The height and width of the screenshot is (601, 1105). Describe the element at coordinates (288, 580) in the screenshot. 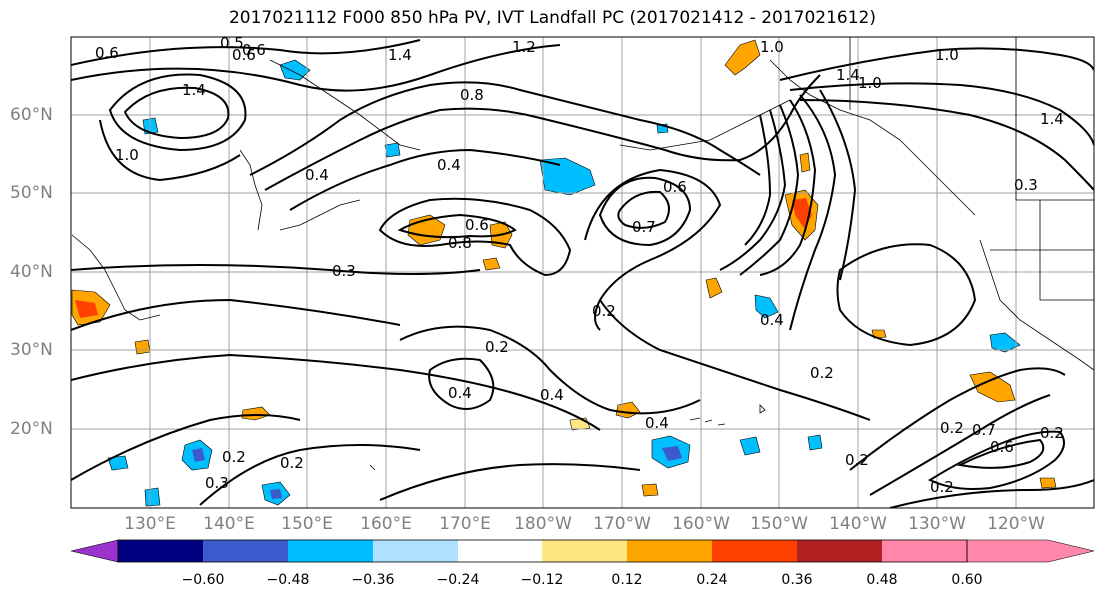

I see `colorbar-tick-label: −0.48` at that location.